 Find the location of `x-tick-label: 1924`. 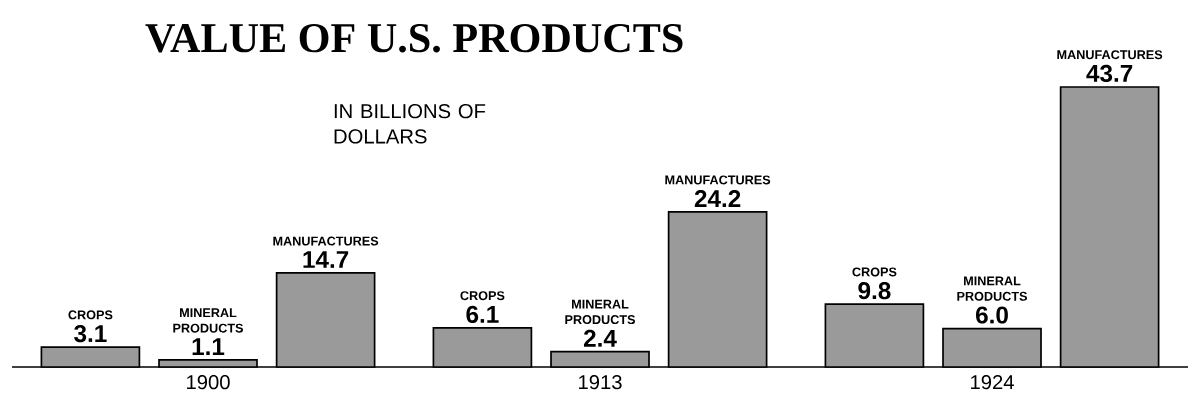

x-tick-label: 1924 is located at coordinates (992, 382).